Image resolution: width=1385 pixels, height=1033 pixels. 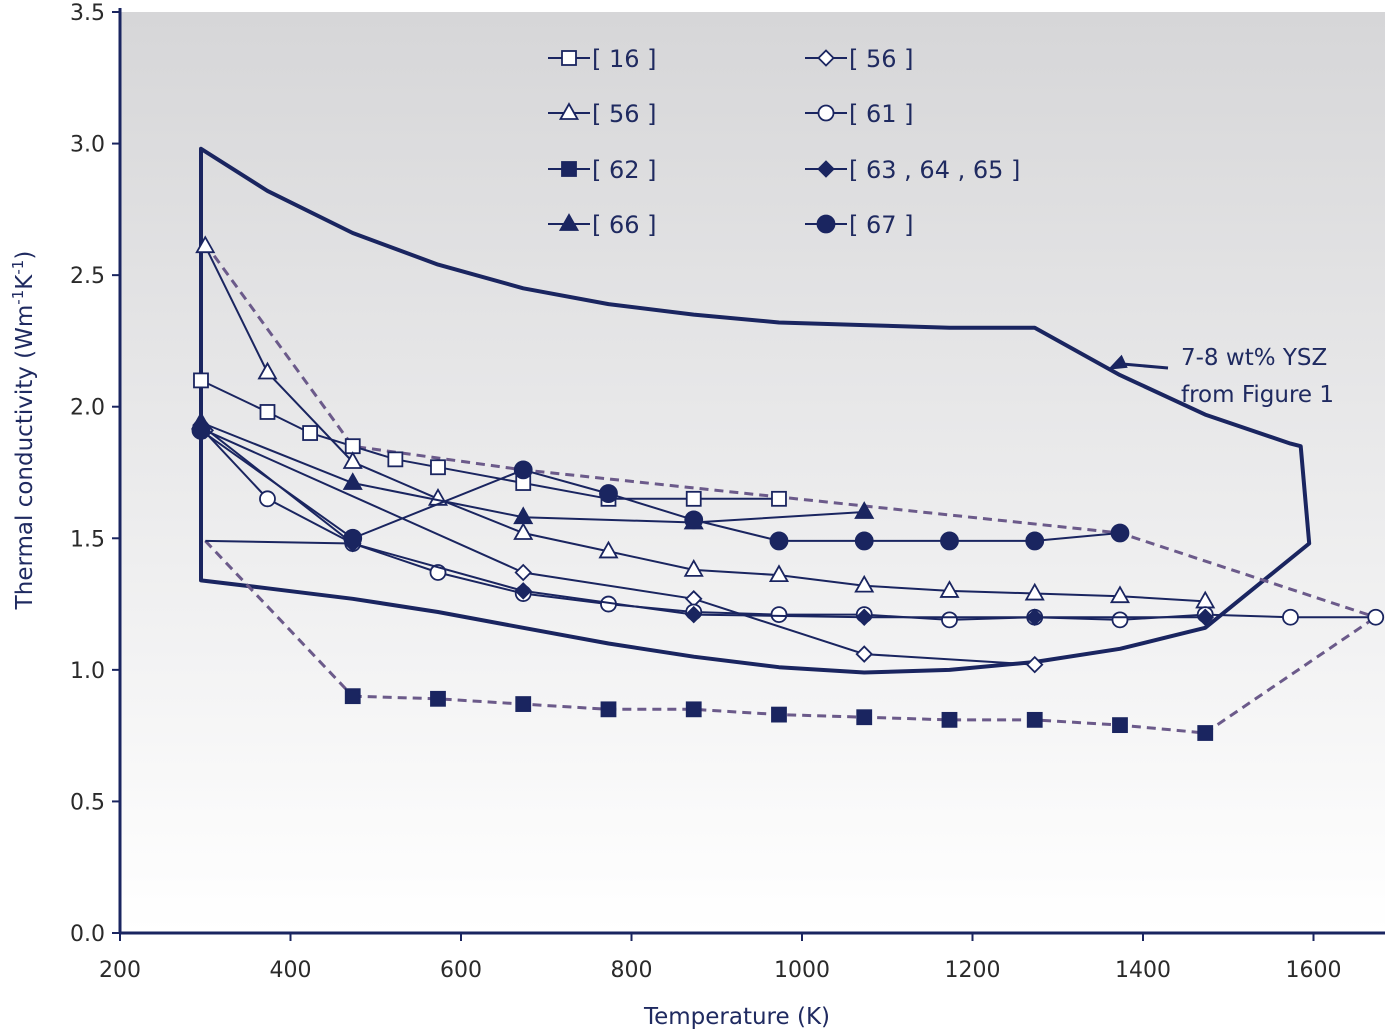 I want to click on lower-right-dashed-line, so click(x=1290, y=675).